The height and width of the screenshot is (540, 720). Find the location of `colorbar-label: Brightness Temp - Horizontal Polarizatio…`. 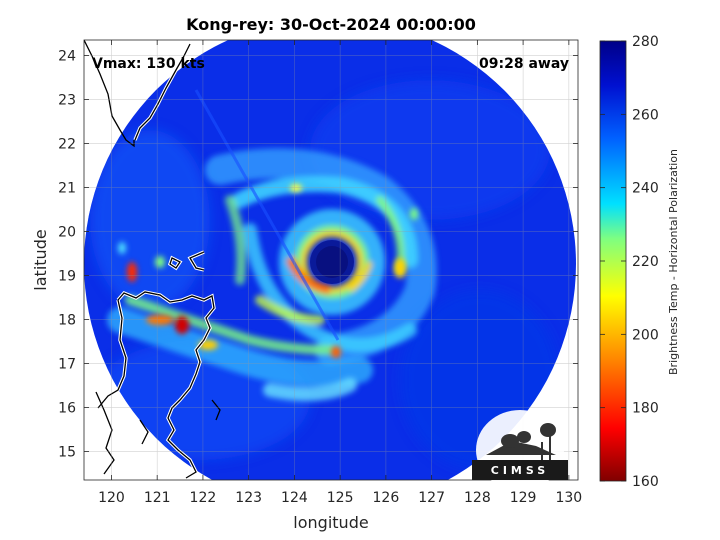

colorbar-label: Brightness Temp - Horizontal Polarizatio… is located at coordinates (673, 262).